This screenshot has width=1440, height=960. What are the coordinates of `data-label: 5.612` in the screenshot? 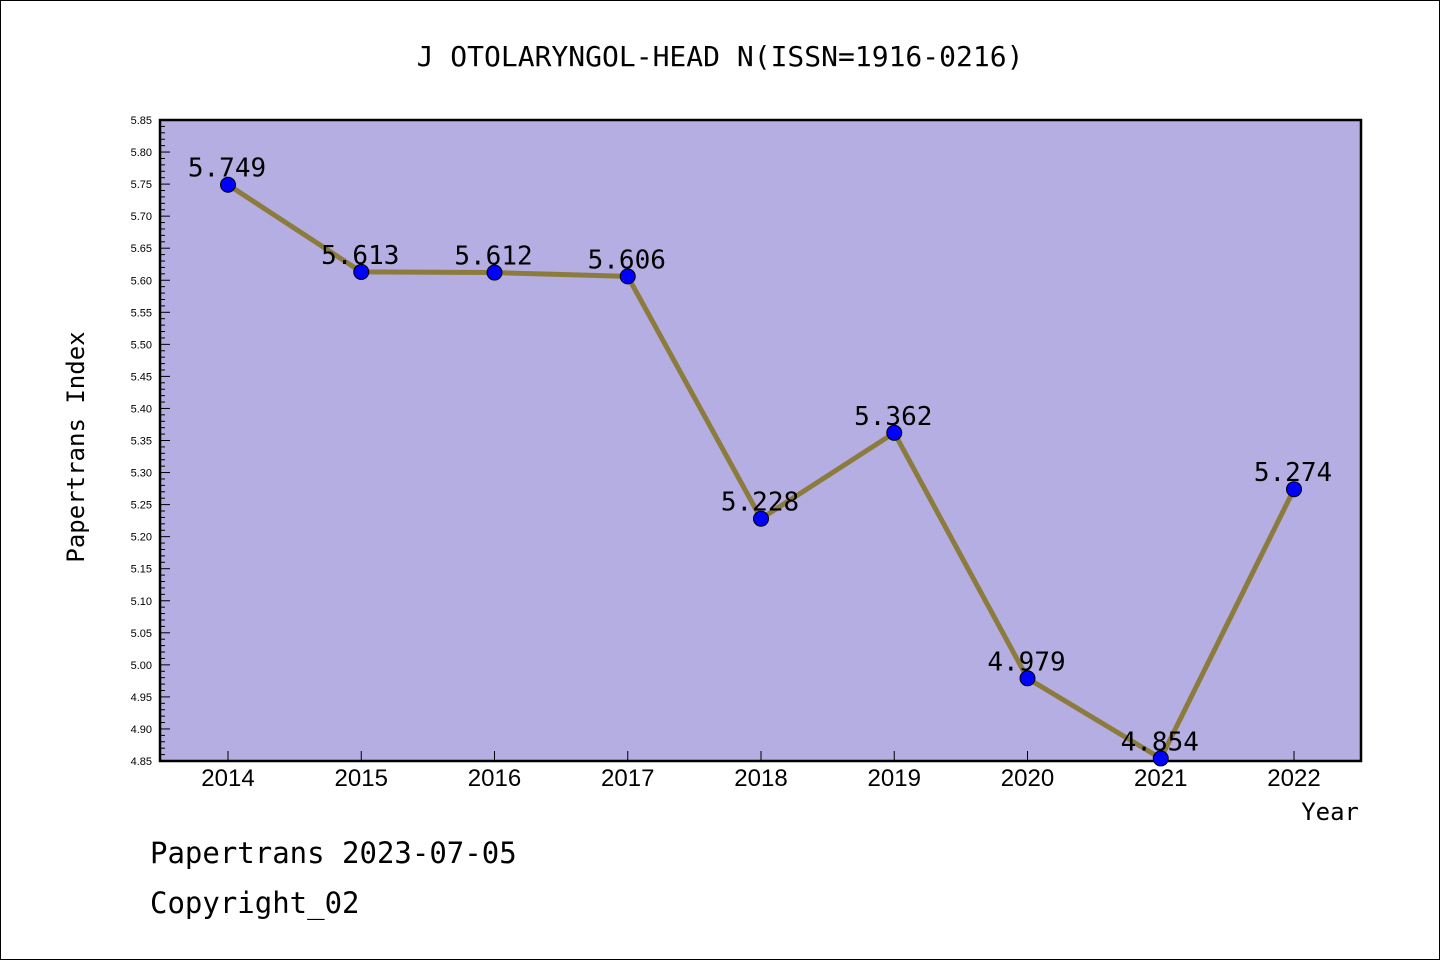 It's located at (493, 257).